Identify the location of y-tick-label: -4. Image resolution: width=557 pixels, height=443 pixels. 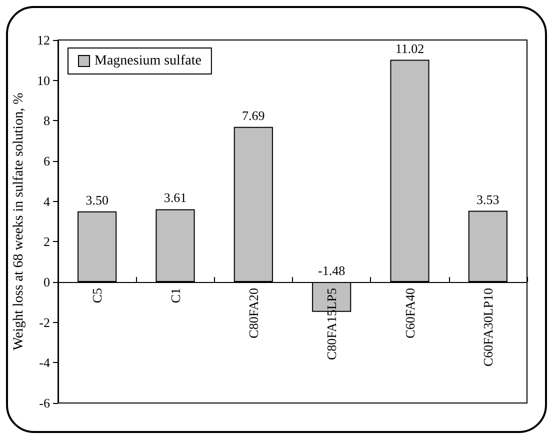
(44, 362).